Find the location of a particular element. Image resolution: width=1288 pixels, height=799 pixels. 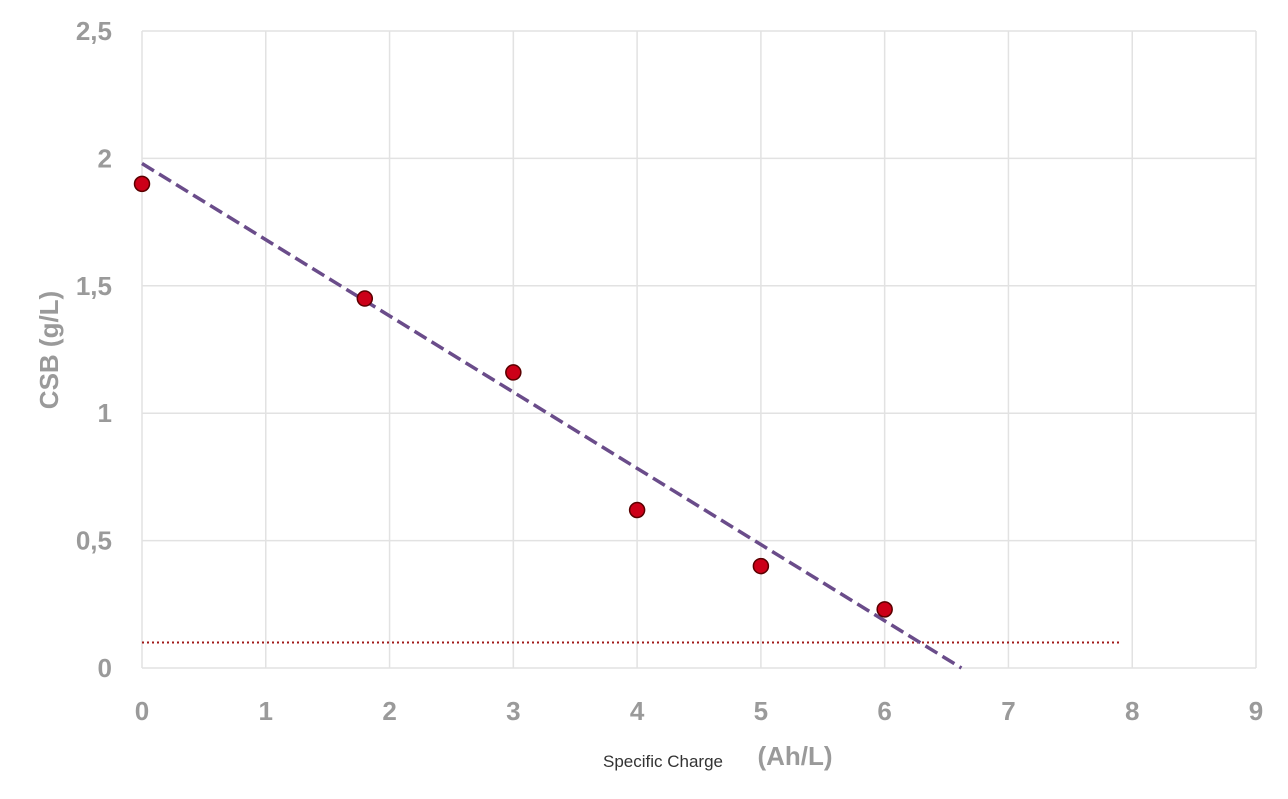

y-tick-label: 0 is located at coordinates (105, 668).